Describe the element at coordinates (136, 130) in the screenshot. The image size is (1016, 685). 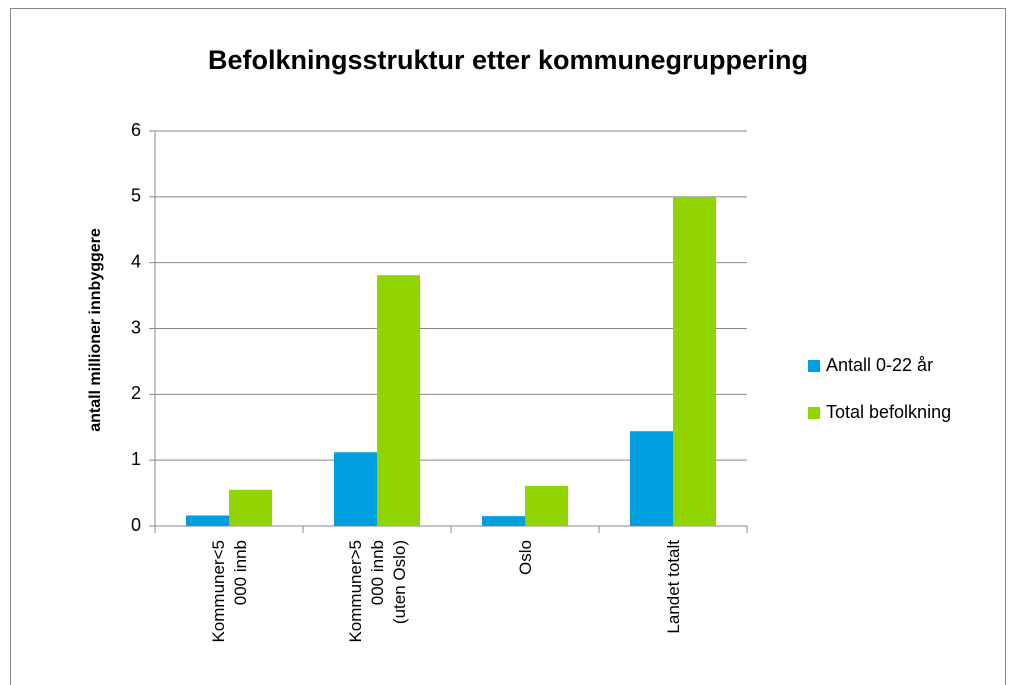
I see `y-tick-label: 6` at that location.